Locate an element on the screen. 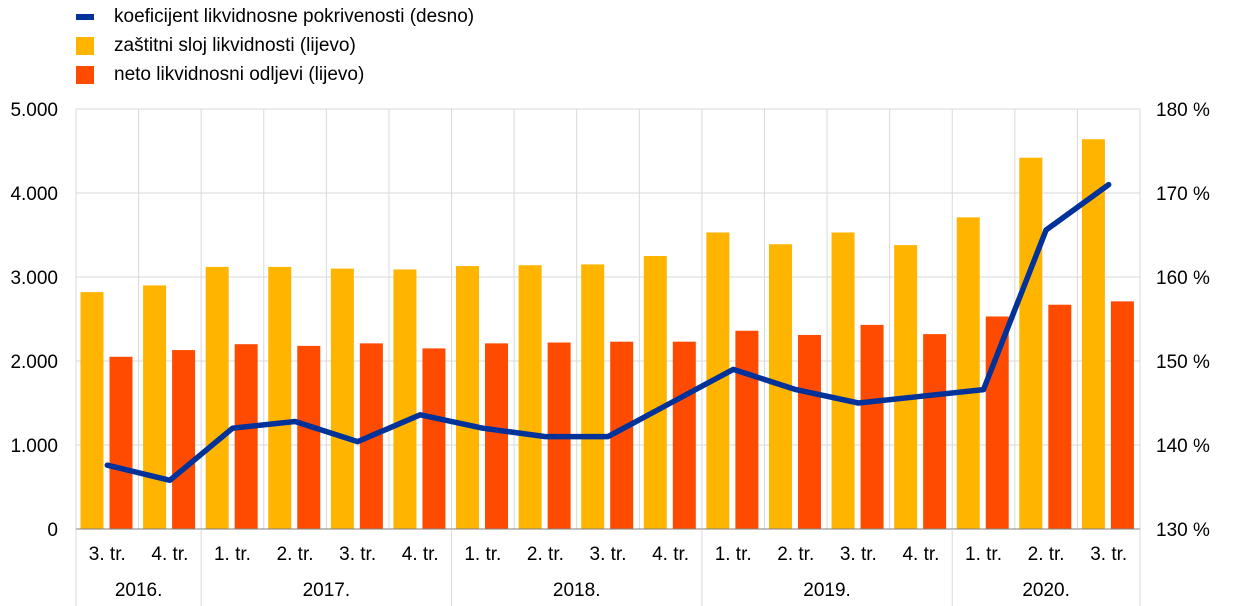 The width and height of the screenshot is (1240, 606). left-axis-tick-label: 4.000 is located at coordinates (34, 194).